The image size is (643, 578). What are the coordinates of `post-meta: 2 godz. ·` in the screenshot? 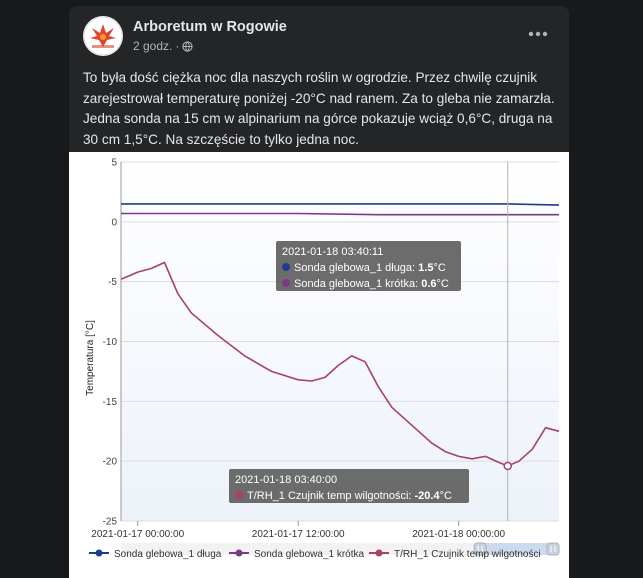 It's located at (163, 46).